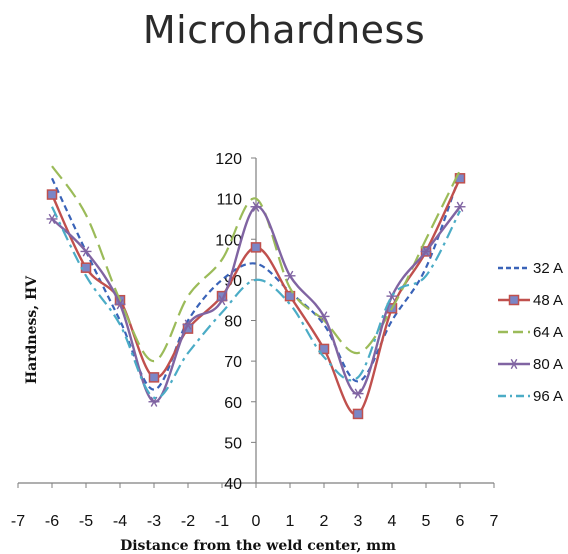 The image size is (568, 554). I want to click on legend-label-80-a: 80 A, so click(548, 364).